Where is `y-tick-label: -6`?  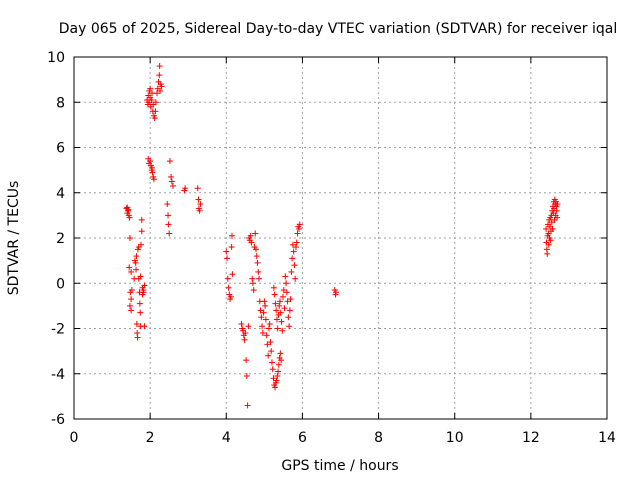 y-tick-label: -6 is located at coordinates (58, 420).